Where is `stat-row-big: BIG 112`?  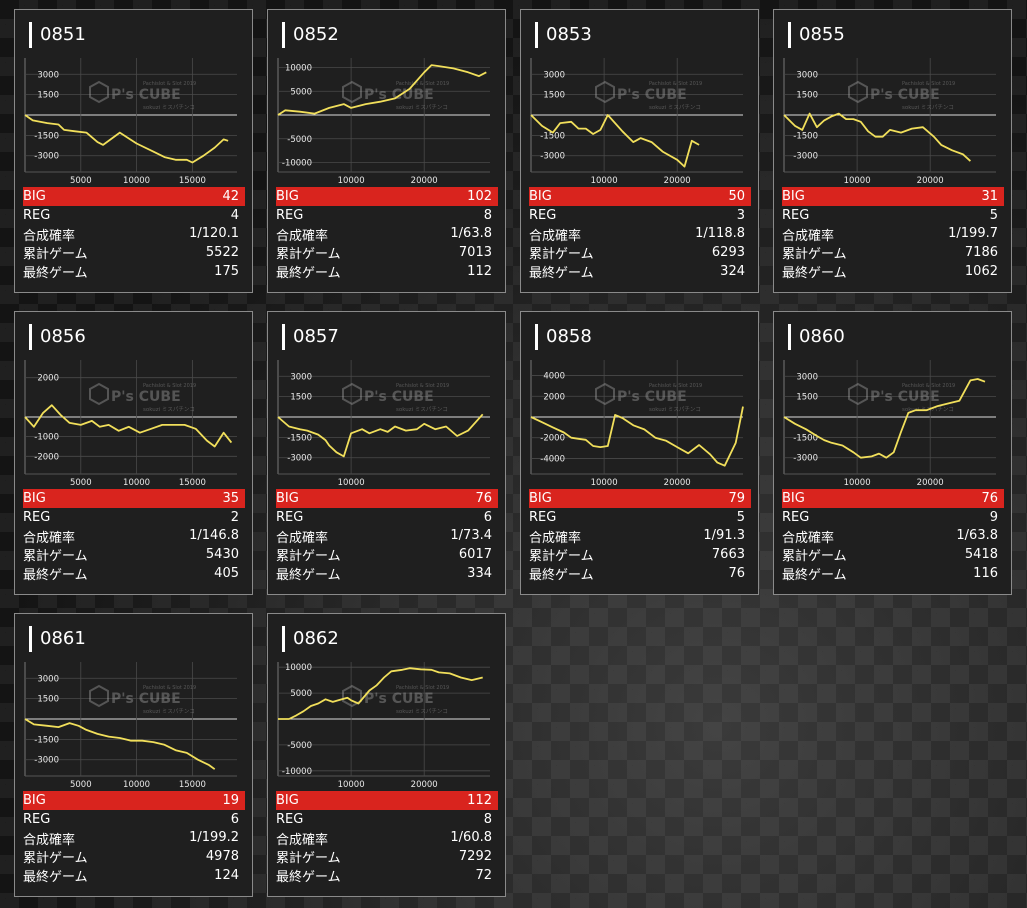 stat-row-big: BIG 112 is located at coordinates (387, 800).